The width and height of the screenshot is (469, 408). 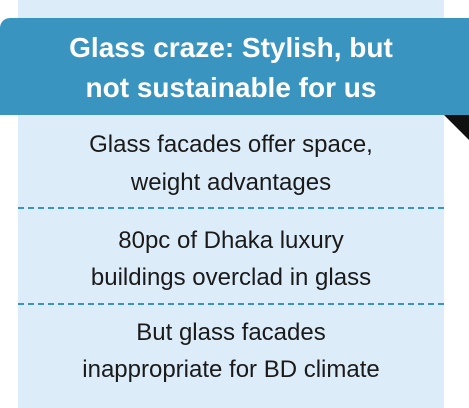 What do you see at coordinates (231, 182) in the screenshot?
I see `item-text: weight advantages` at bounding box center [231, 182].